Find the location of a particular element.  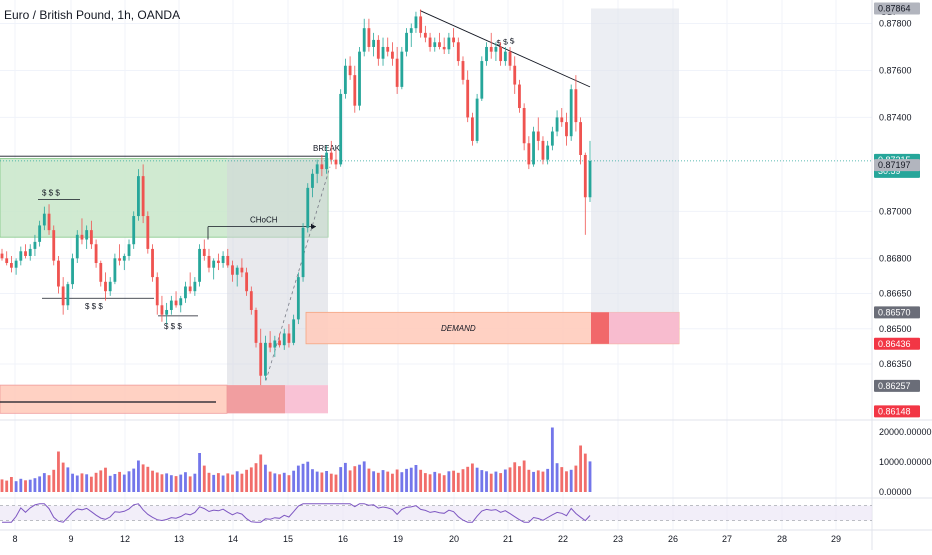

liquidity-label-3: $ $ $ is located at coordinates (173, 326).